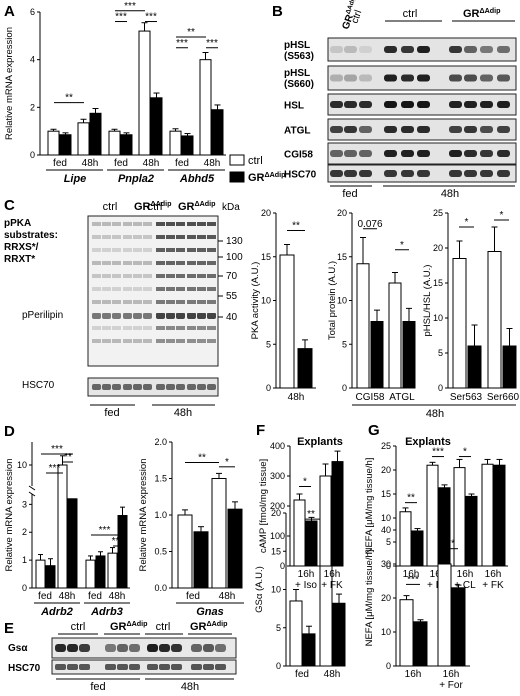 This screenshot has width=520, height=696. I want to click on y-tick-label: 25, so click(438, 213).